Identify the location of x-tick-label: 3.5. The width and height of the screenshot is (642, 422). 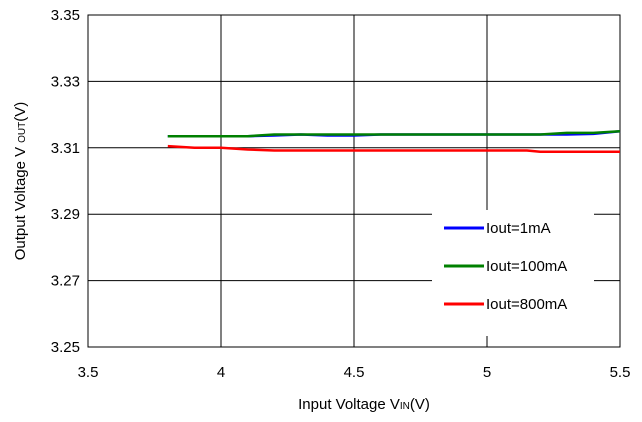
(88, 372).